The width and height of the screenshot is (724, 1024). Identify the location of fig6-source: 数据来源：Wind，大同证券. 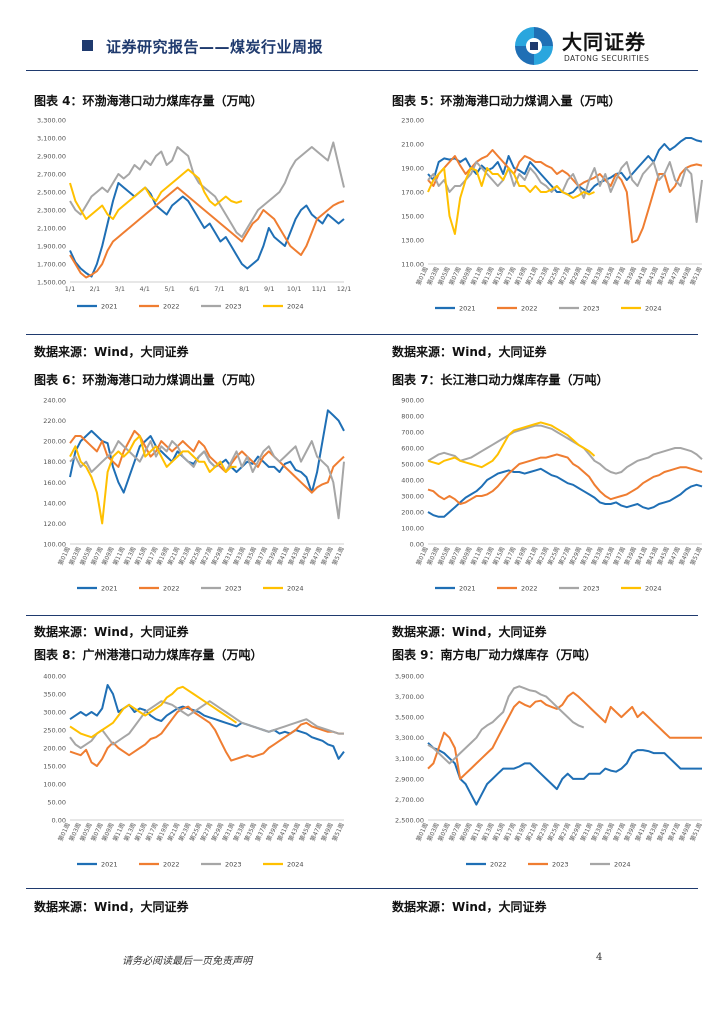
(111, 632).